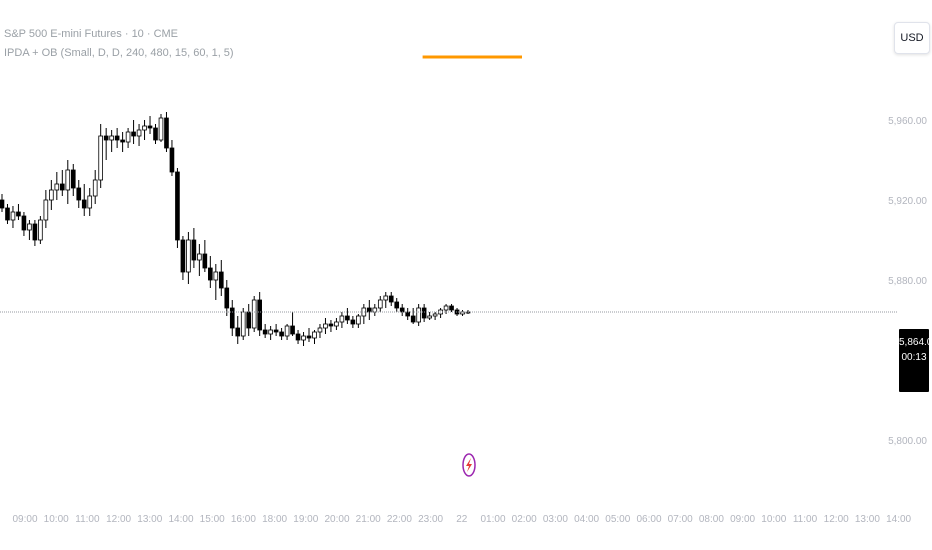  What do you see at coordinates (912, 38) in the screenshot?
I see `currency-button: USD` at bounding box center [912, 38].